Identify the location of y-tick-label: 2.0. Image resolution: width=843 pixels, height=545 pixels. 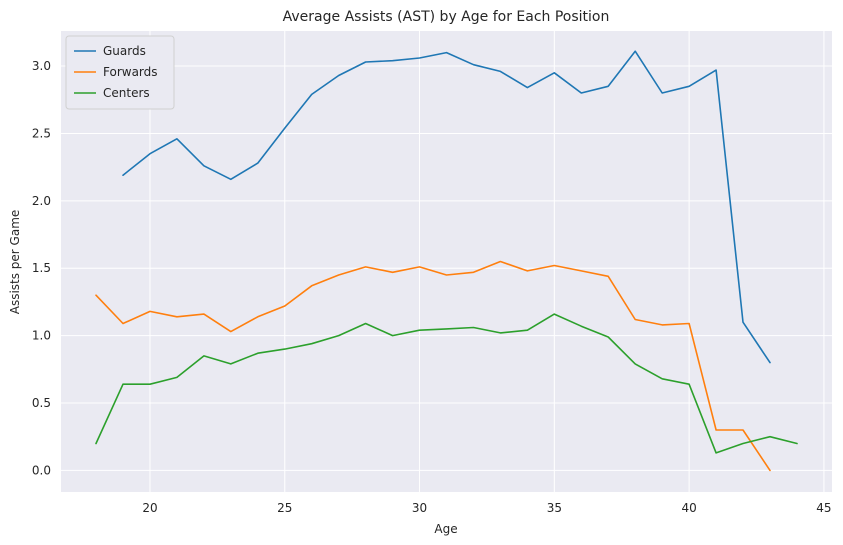
(41, 201).